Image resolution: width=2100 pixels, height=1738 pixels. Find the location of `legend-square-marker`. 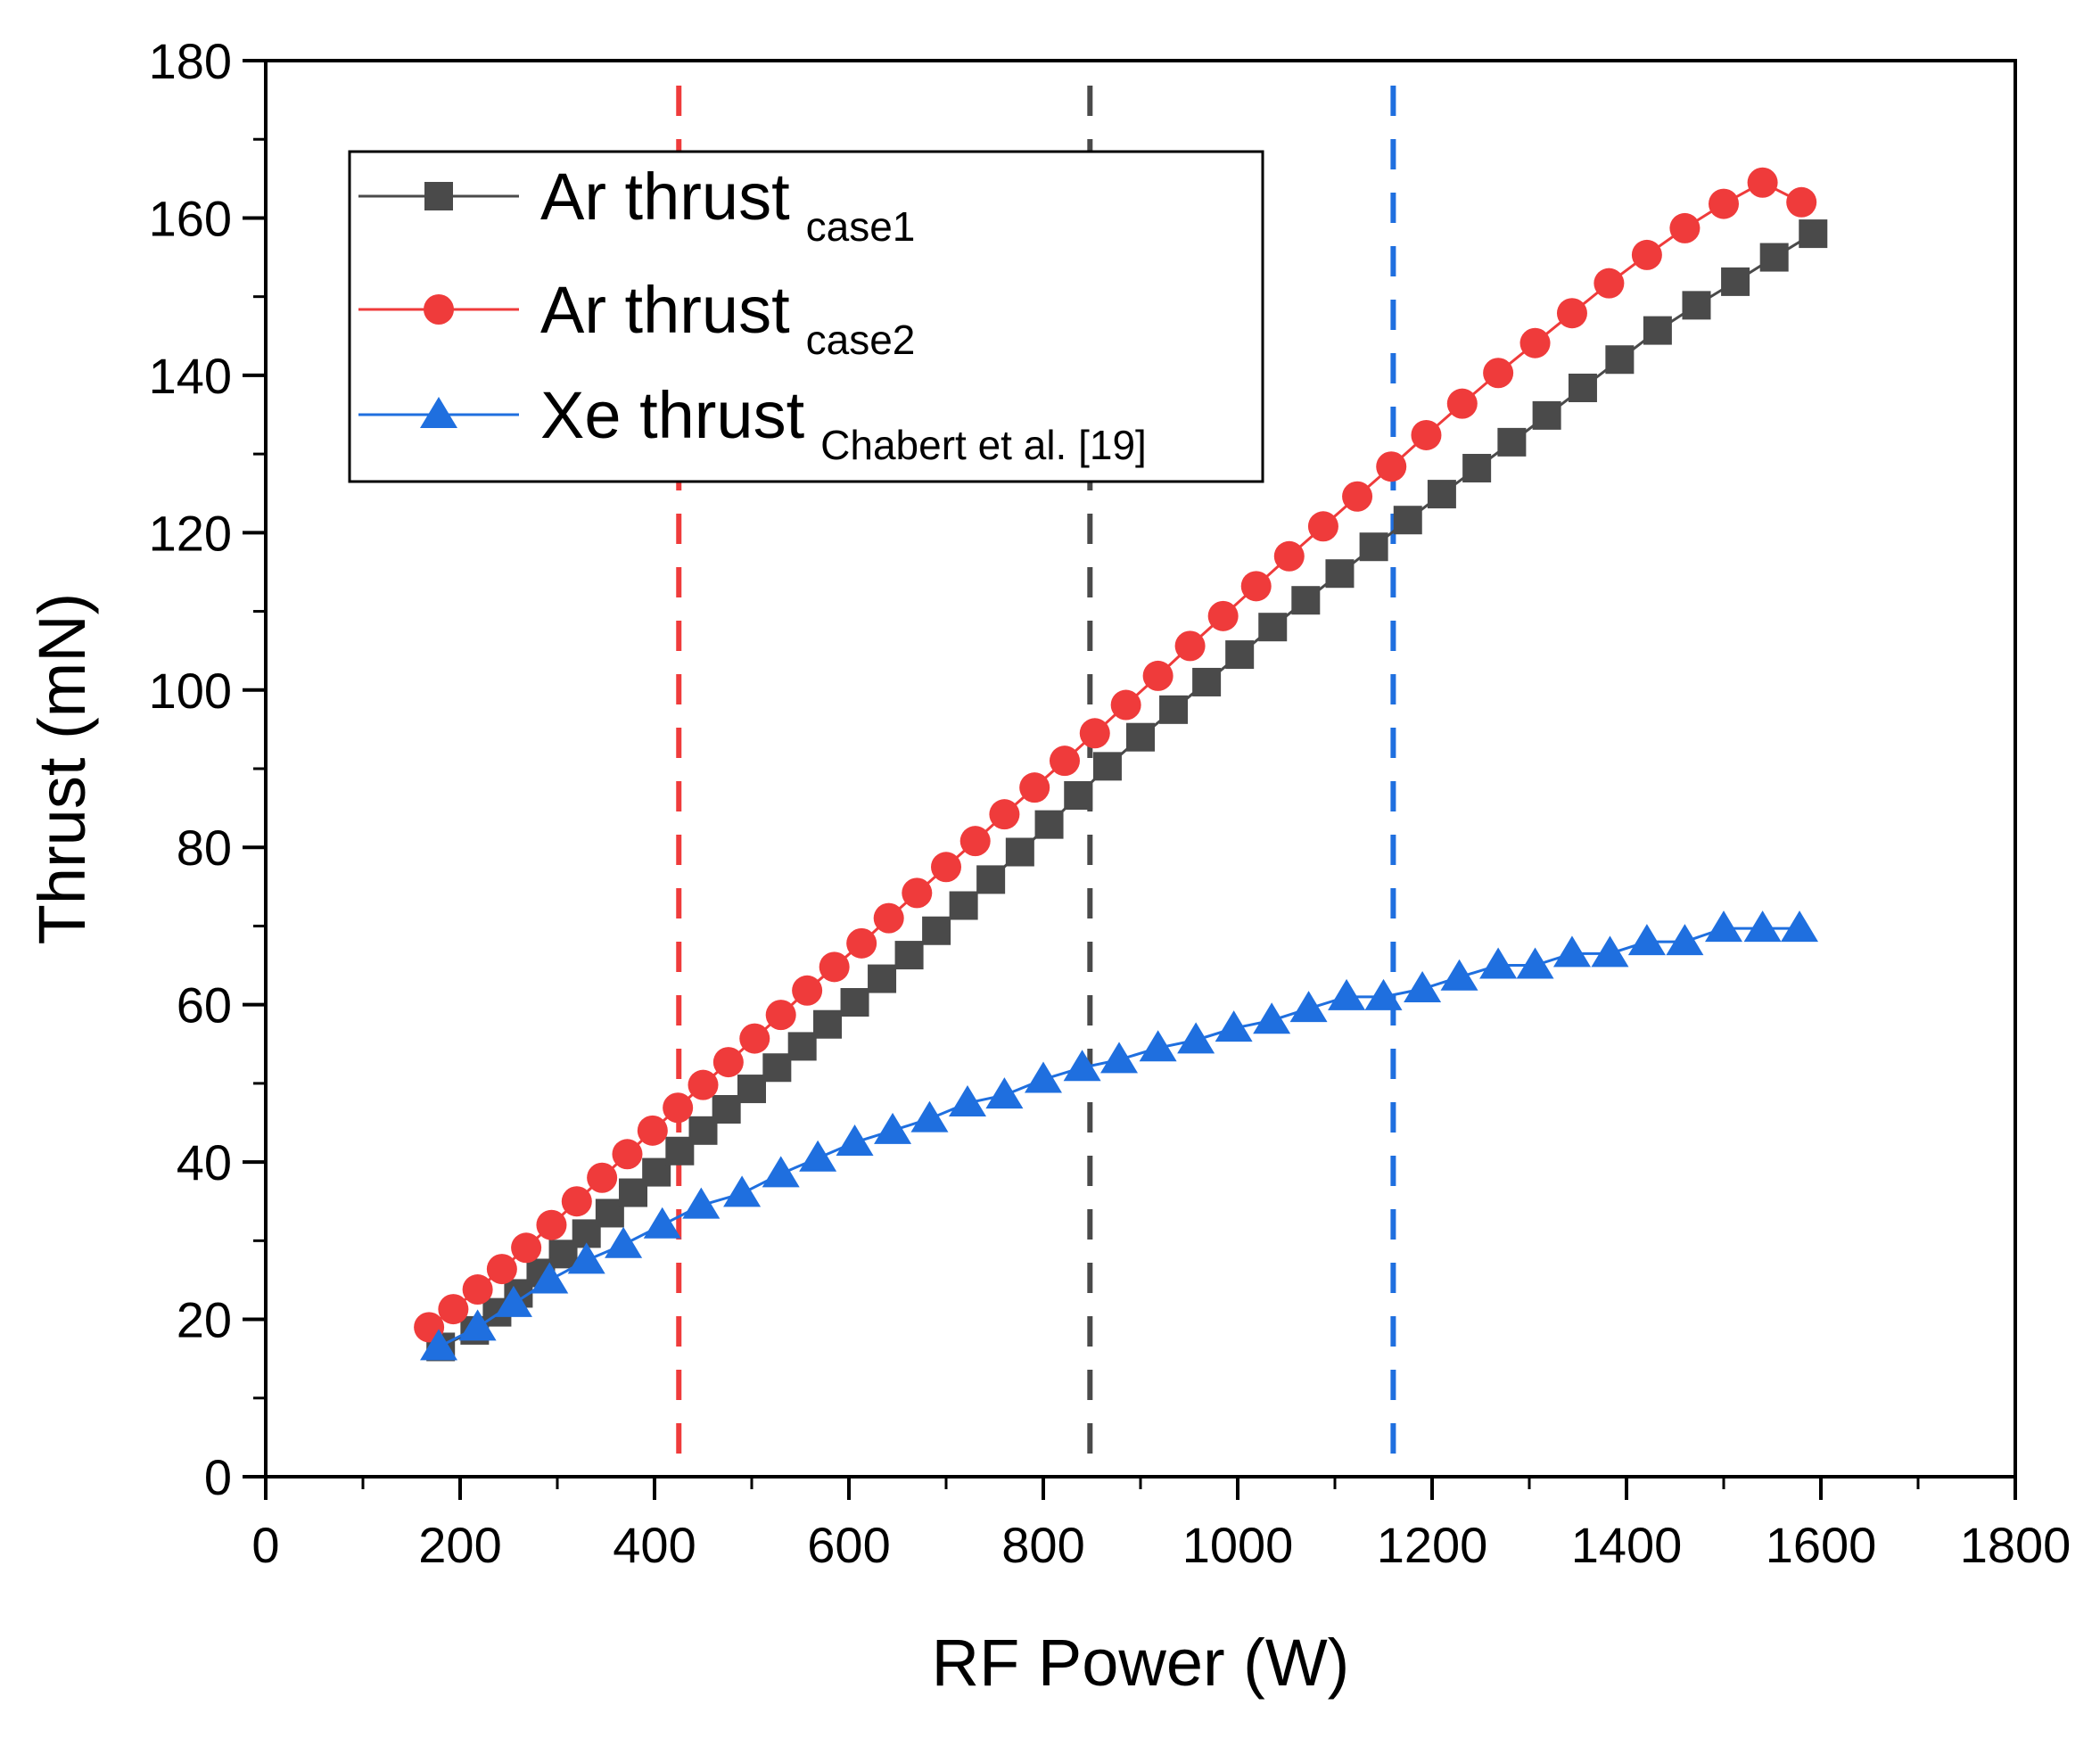

legend-square-marker is located at coordinates (438, 196).